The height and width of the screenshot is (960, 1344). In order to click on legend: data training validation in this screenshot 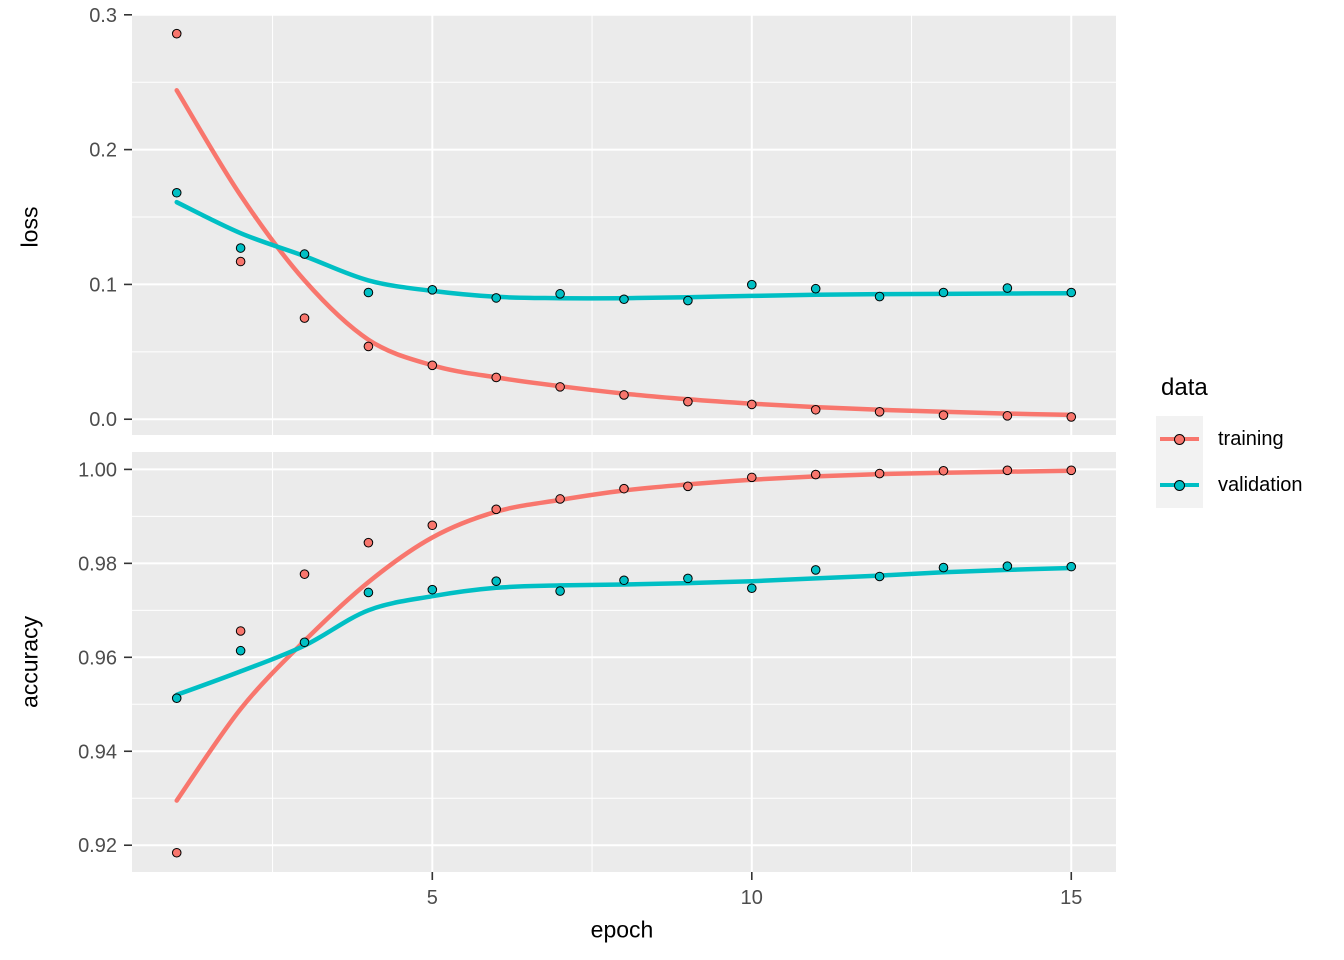, I will do `click(1229, 441)`.